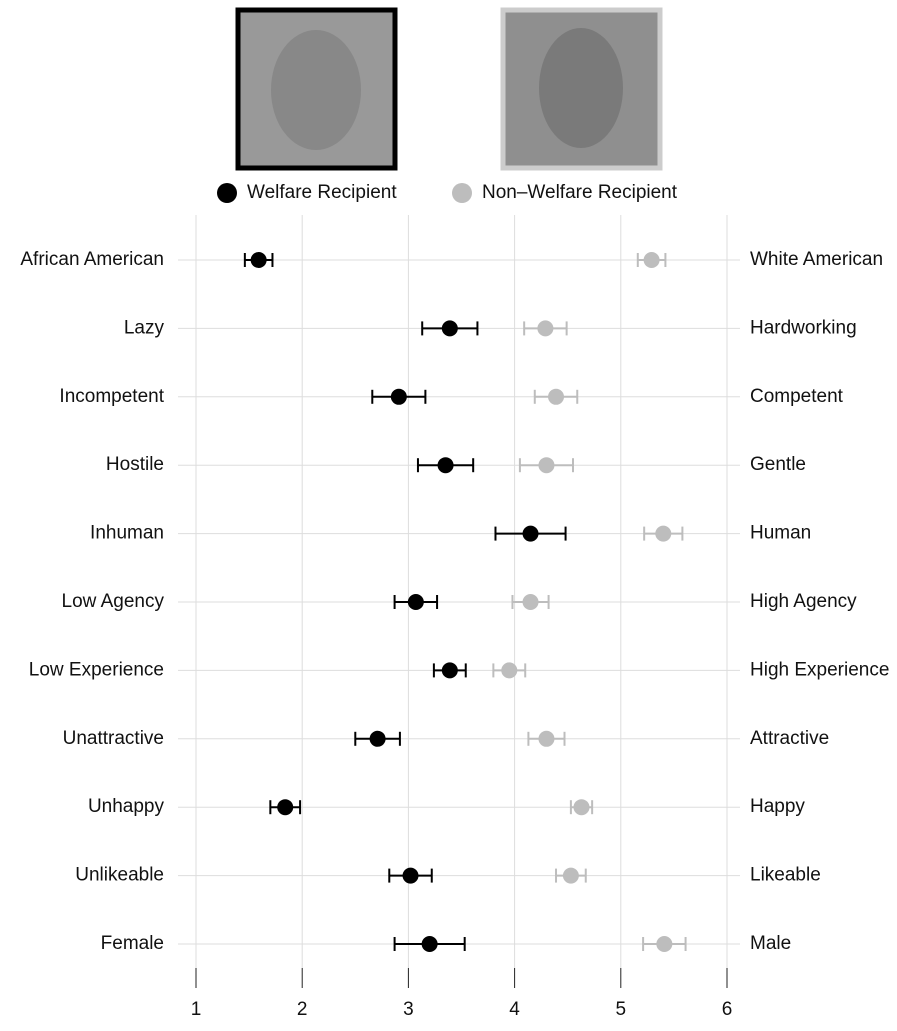  What do you see at coordinates (803, 601) in the screenshot?
I see `right-label: High Agency` at bounding box center [803, 601].